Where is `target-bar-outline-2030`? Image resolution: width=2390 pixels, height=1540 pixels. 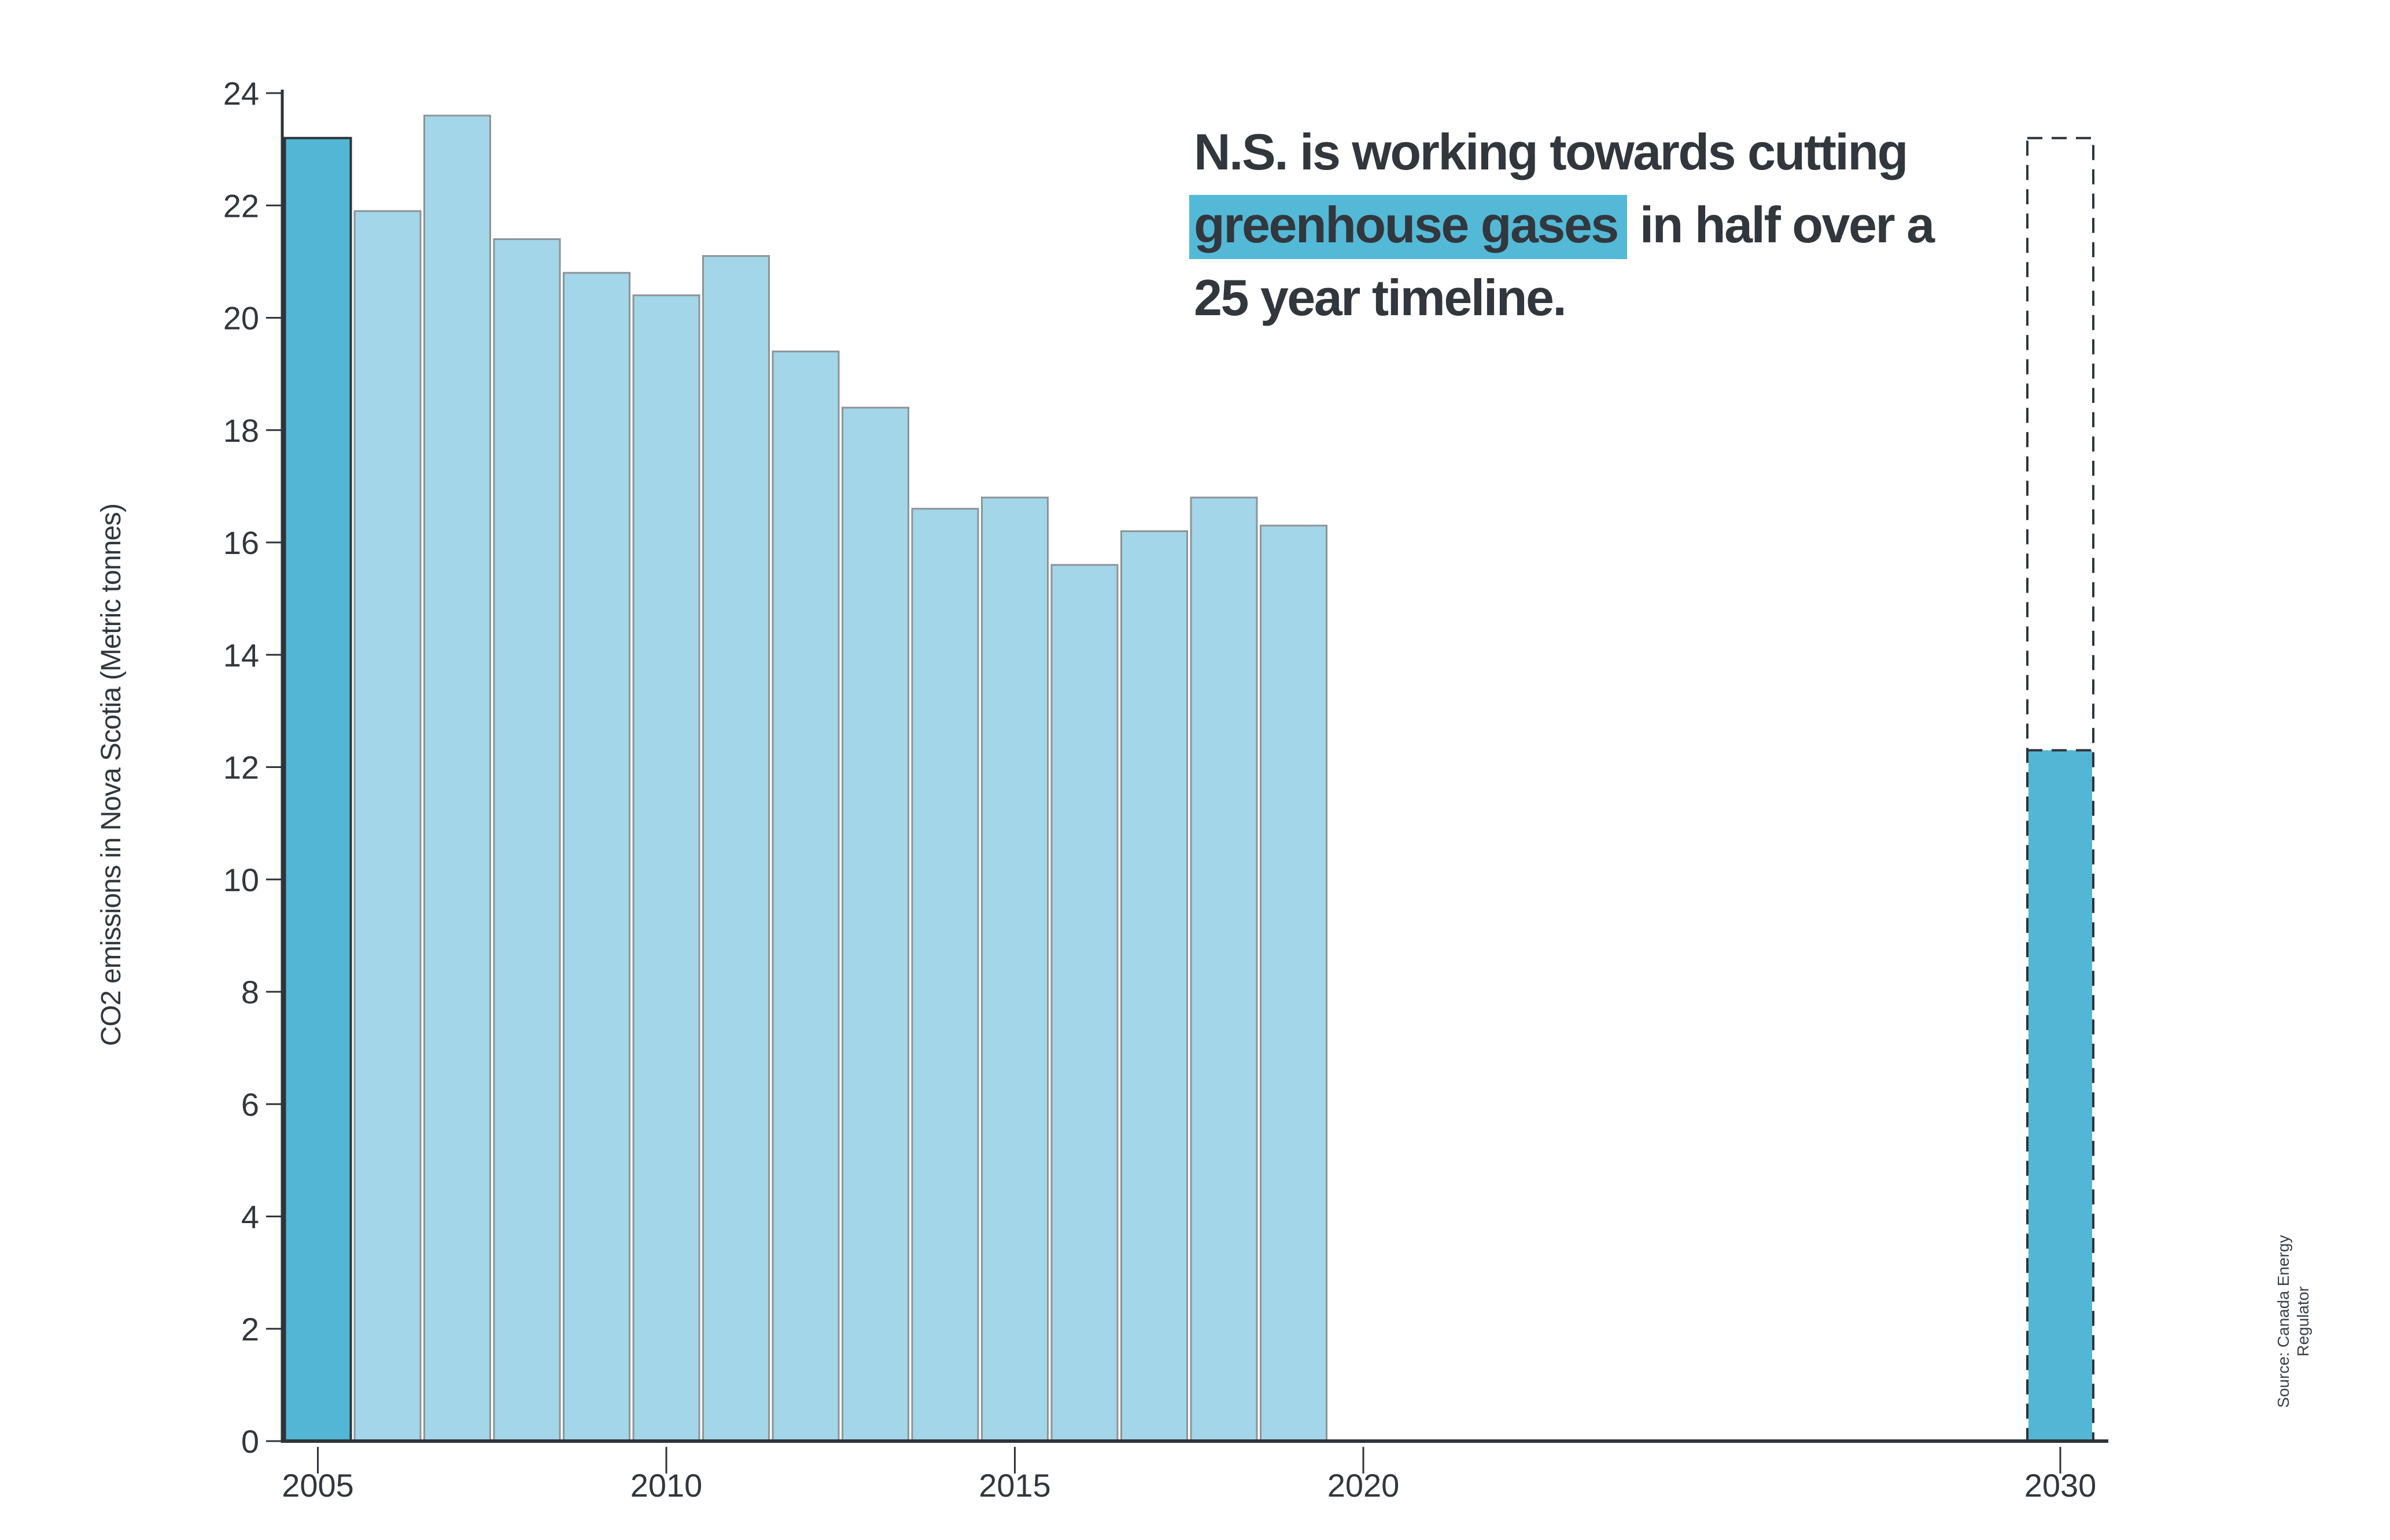
target-bar-outline-2030 is located at coordinates (2060, 789).